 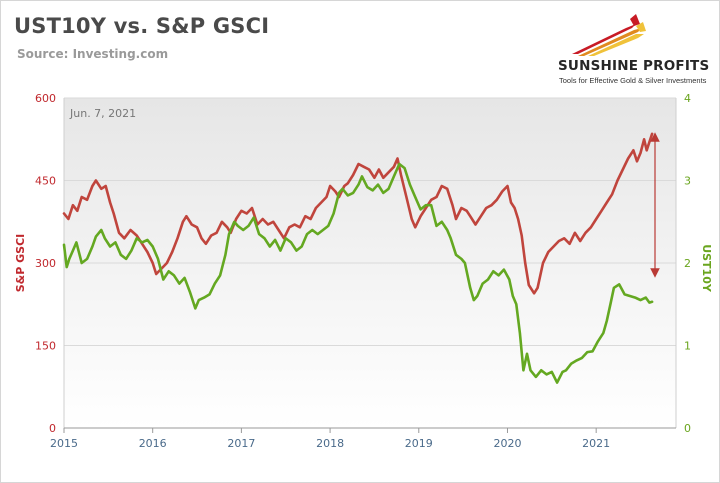 What do you see at coordinates (52, 428) in the screenshot?
I see `left-tick-label: 0` at bounding box center [52, 428].